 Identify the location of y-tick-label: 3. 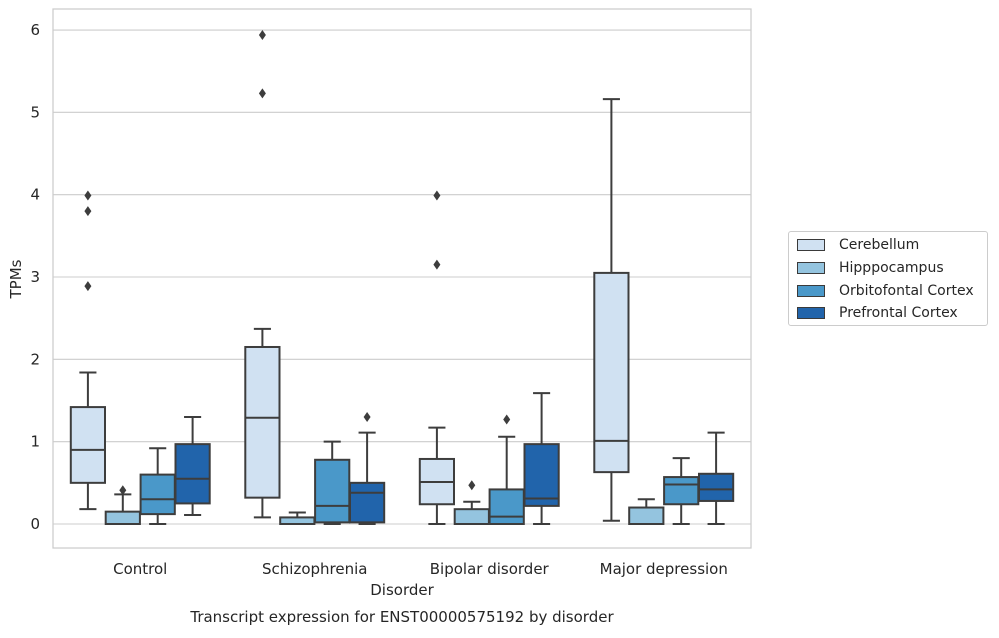
(35, 277).